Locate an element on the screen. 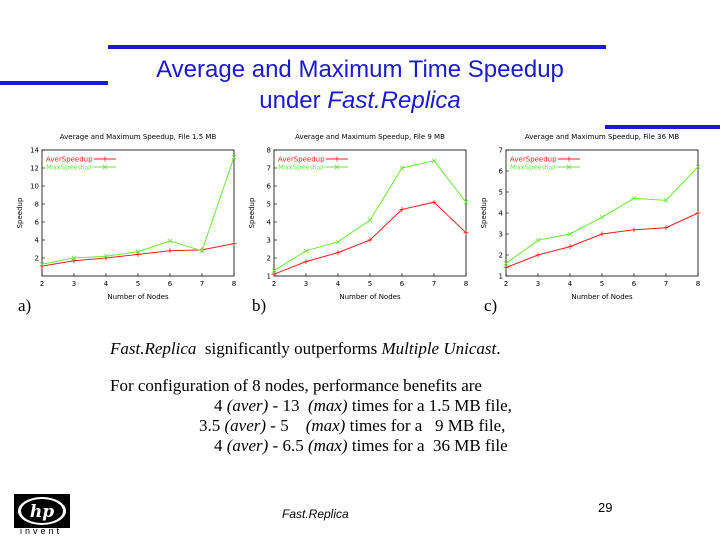 This screenshot has height=540, width=720. statement-end: . is located at coordinates (498, 348).